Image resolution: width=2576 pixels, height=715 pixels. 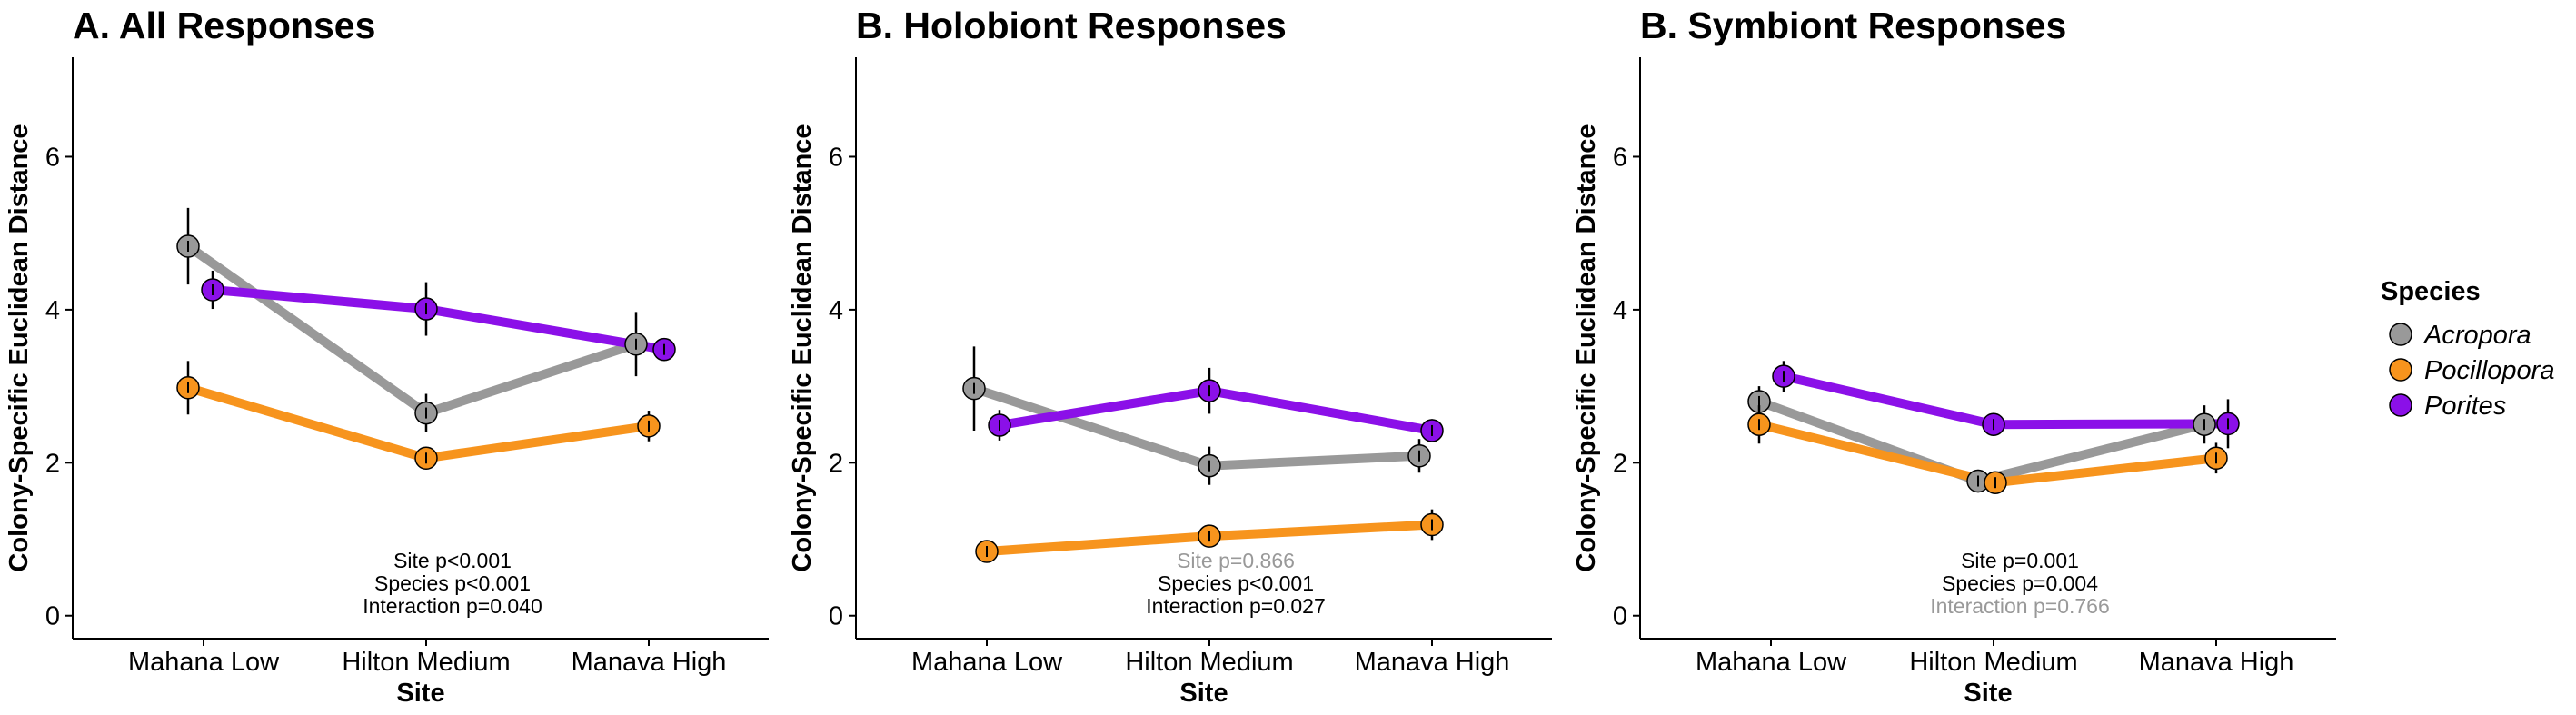 What do you see at coordinates (1236, 560) in the screenshot?
I see `stat-annotation: Site p=0.866` at bounding box center [1236, 560].